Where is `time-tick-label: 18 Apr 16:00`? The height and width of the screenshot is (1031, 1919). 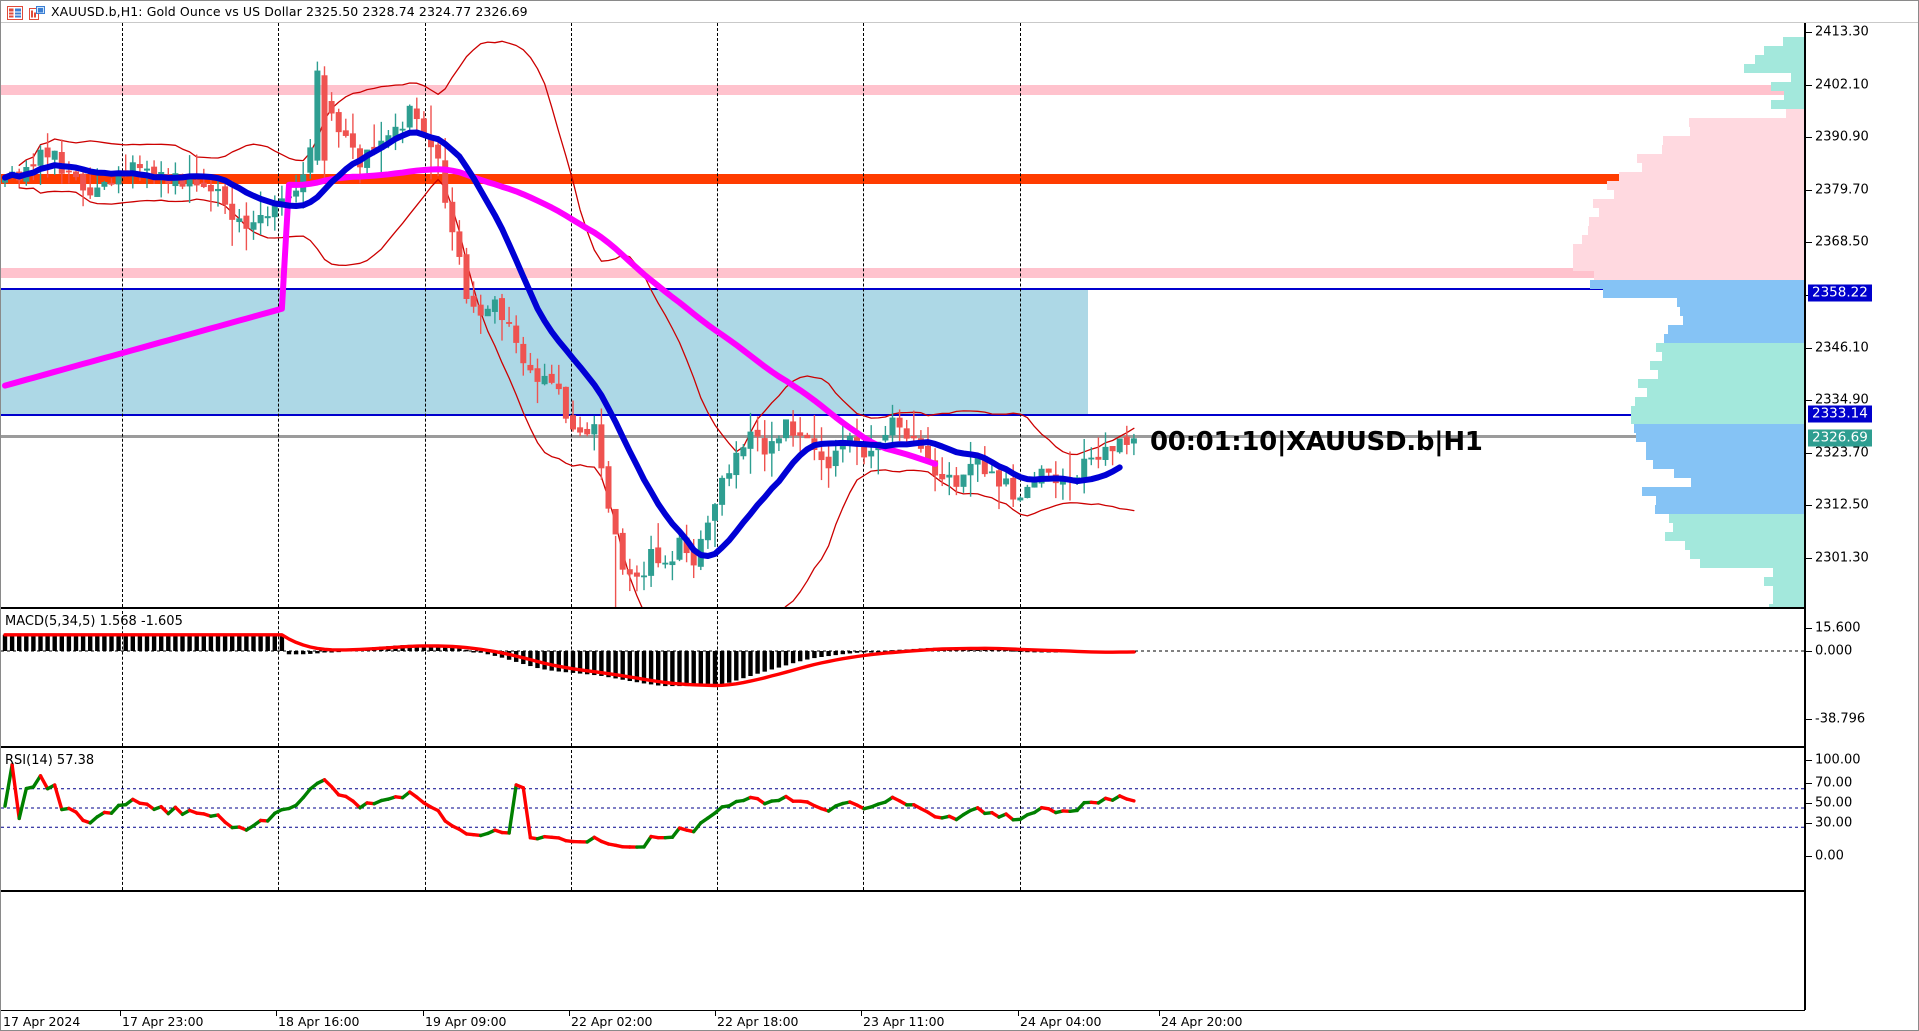 time-tick-label: 18 Apr 16:00 is located at coordinates (319, 1021).